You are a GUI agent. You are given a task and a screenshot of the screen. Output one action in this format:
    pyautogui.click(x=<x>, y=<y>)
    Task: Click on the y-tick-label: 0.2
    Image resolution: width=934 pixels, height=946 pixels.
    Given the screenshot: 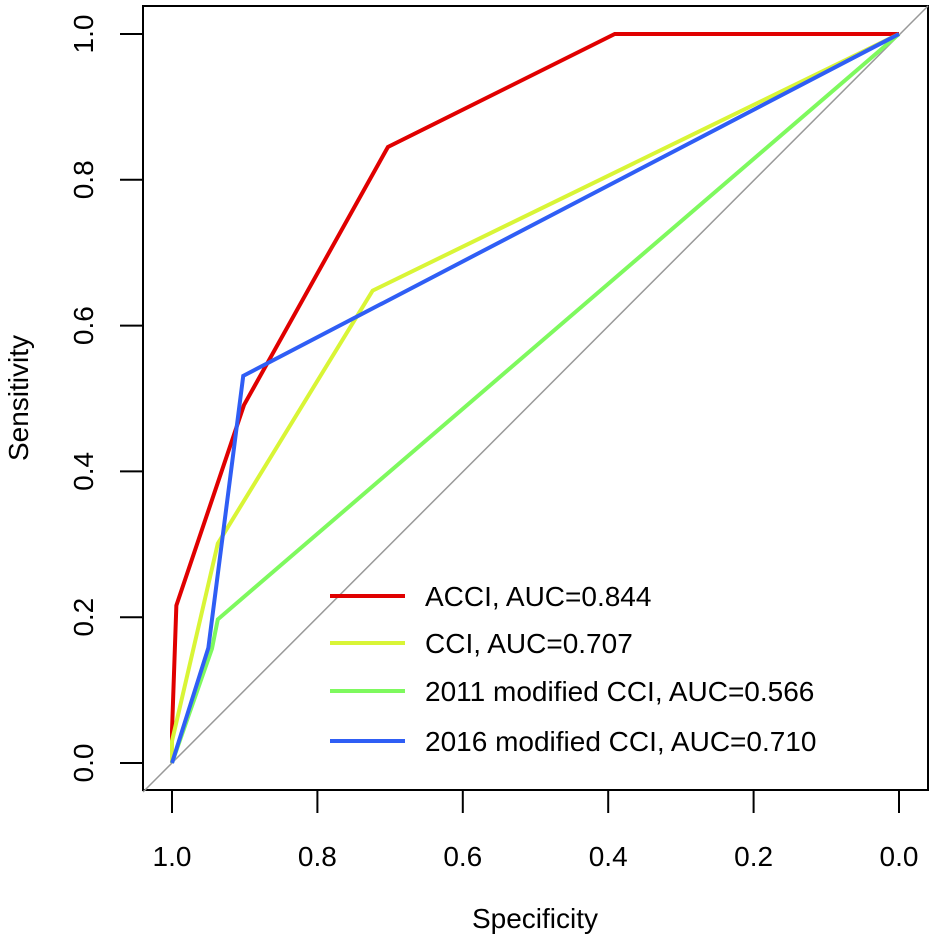 What is the action you would take?
    pyautogui.click(x=83, y=617)
    